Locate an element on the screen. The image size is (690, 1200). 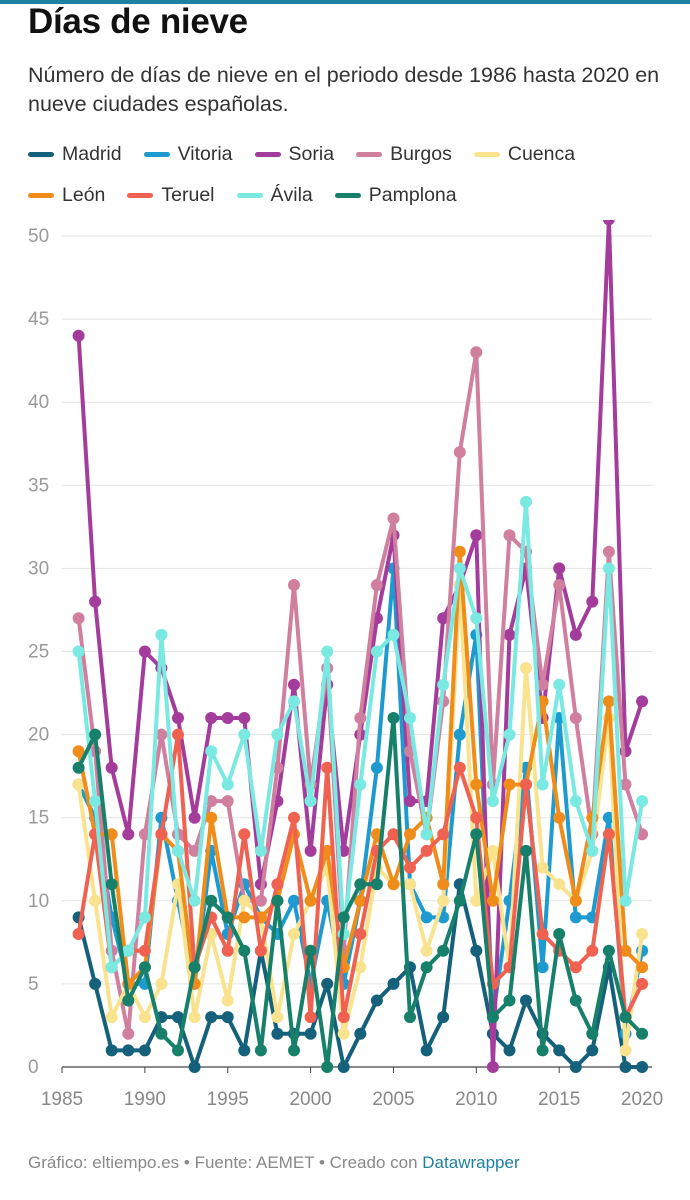
legend-item-soria: Soria is located at coordinates (294, 154).